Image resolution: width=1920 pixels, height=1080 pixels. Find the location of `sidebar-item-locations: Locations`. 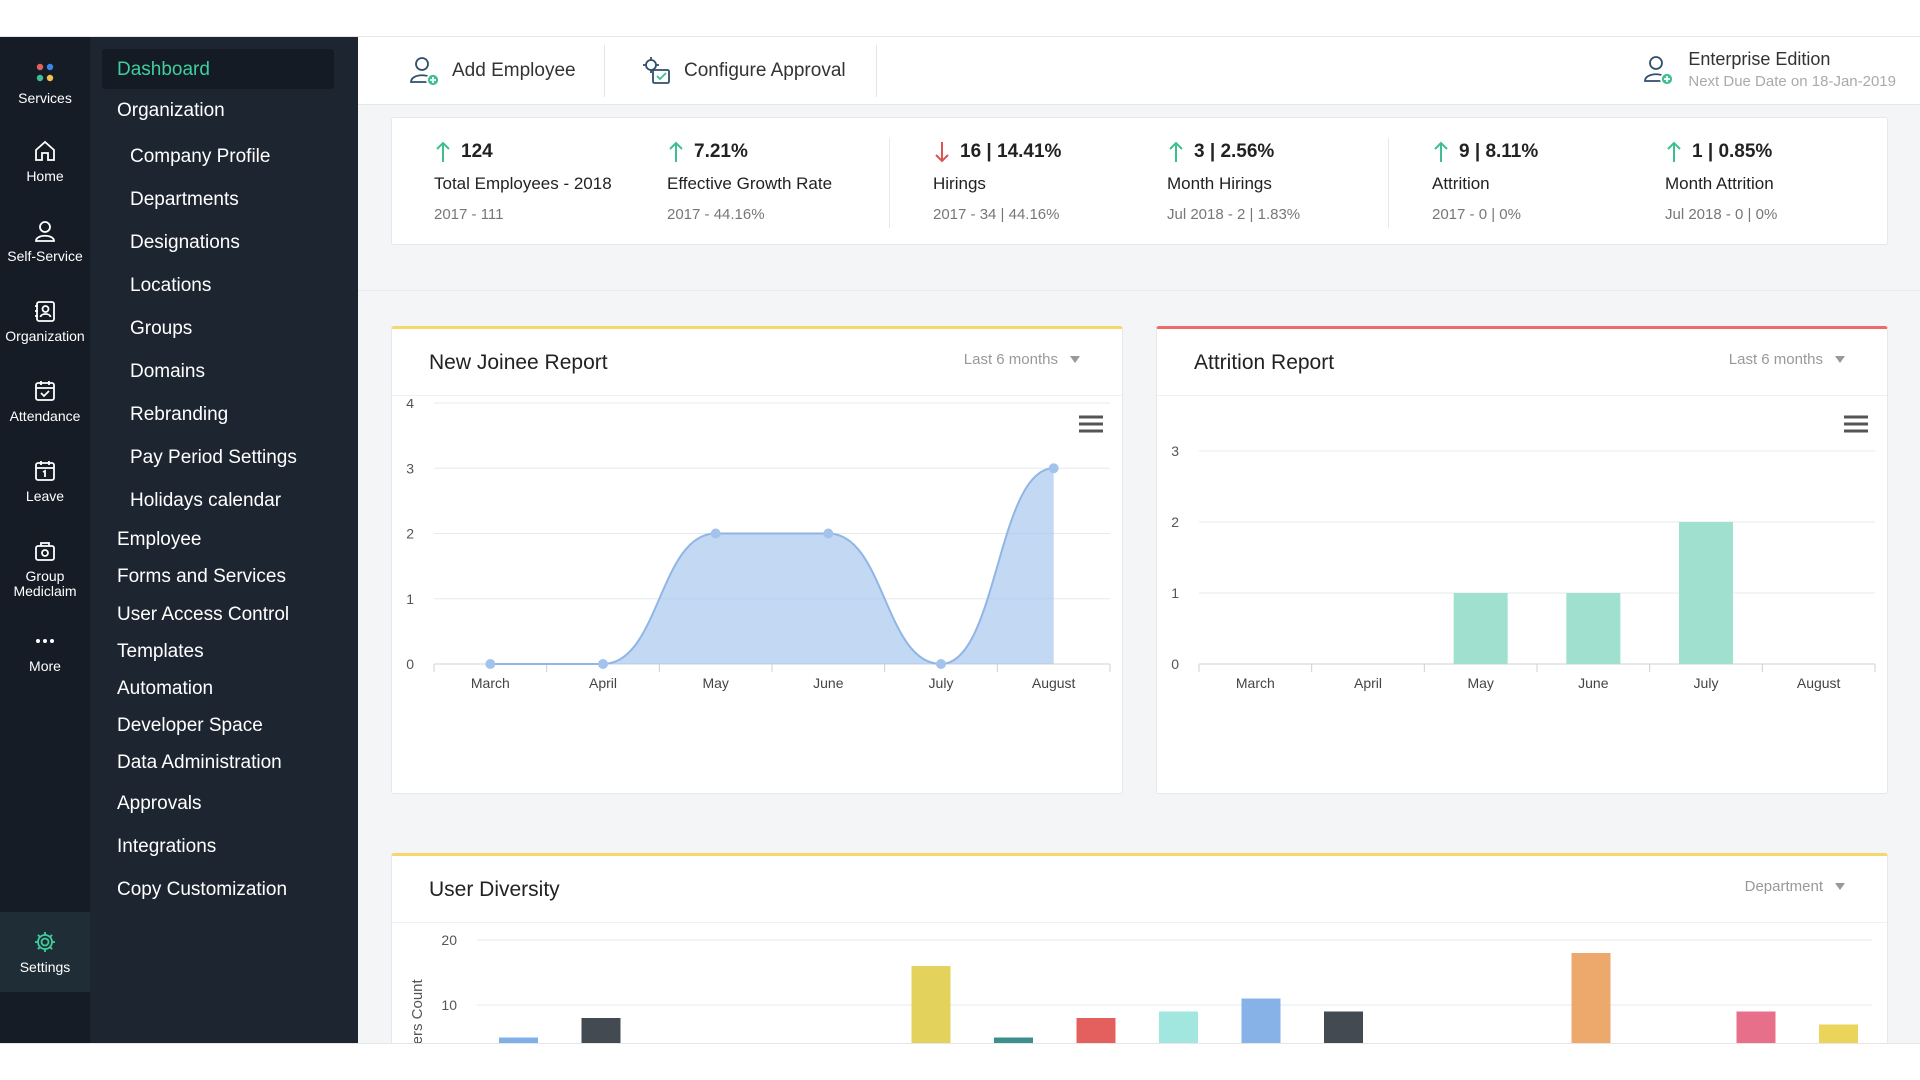

sidebar-item-locations: Locations is located at coordinates (171, 285).